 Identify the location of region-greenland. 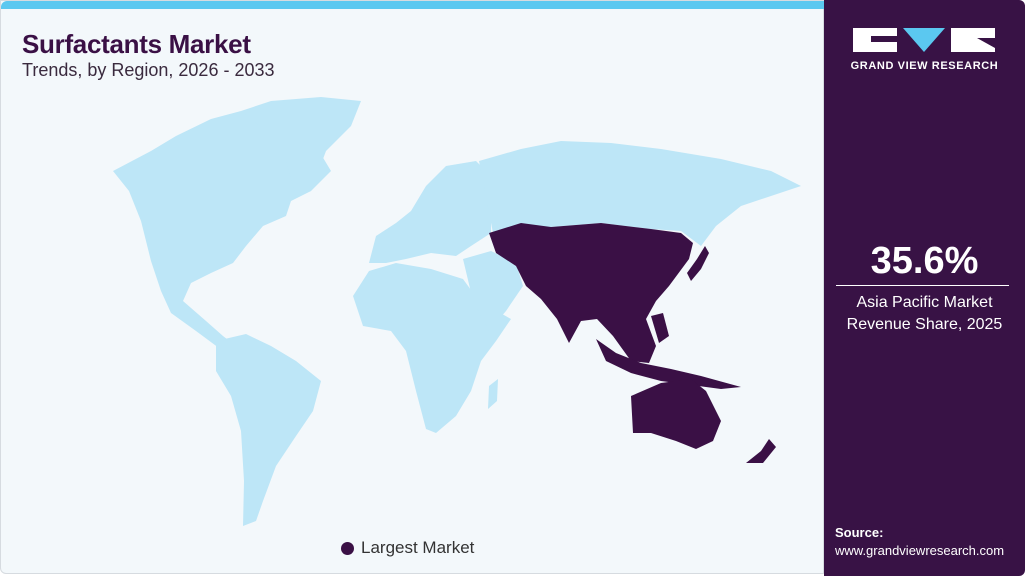
(301, 146).